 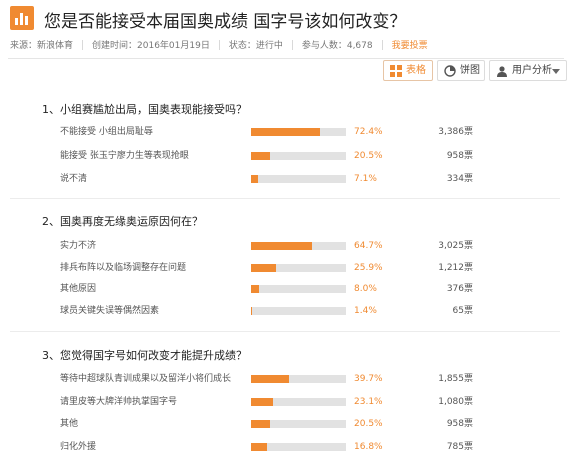 I want to click on option-row: 等待中超球队青训成果以及留洋小将们成长 39.7% 1,855票, so click(x=285, y=379).